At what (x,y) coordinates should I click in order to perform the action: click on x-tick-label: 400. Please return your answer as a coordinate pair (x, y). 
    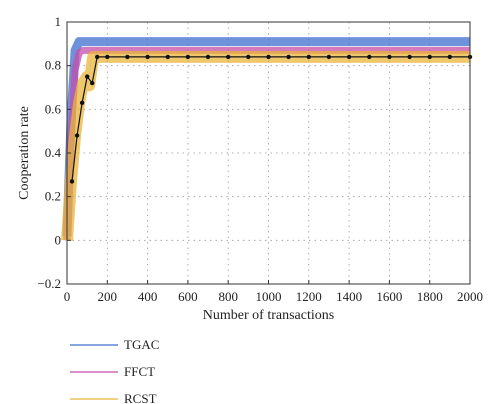
    Looking at the image, I should click on (148, 296).